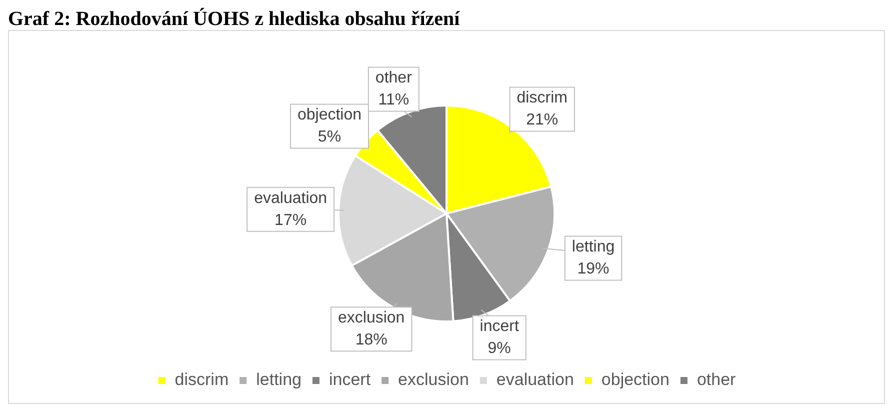 The height and width of the screenshot is (405, 893). Describe the element at coordinates (499, 349) in the screenshot. I see `data-label: 9%` at that location.